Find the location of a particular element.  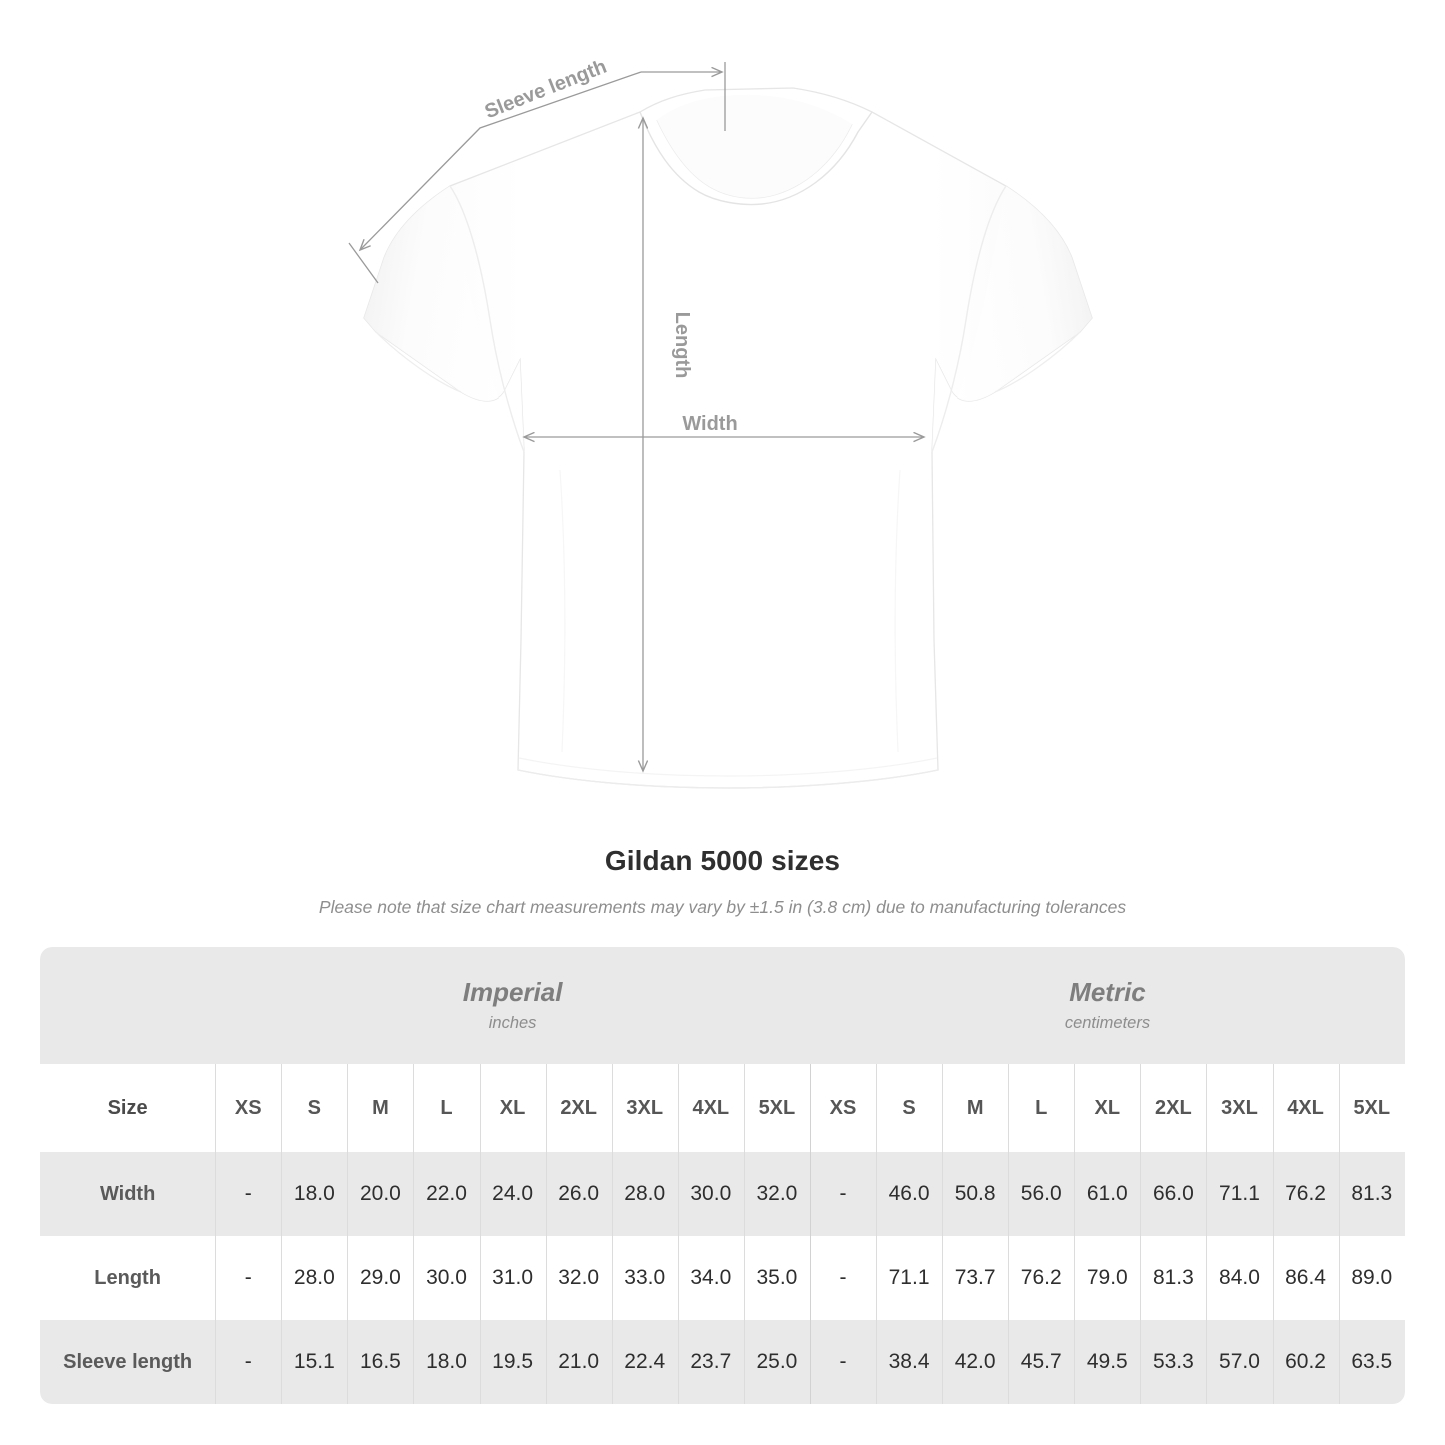

header-size-met-3: L is located at coordinates (1041, 1108).